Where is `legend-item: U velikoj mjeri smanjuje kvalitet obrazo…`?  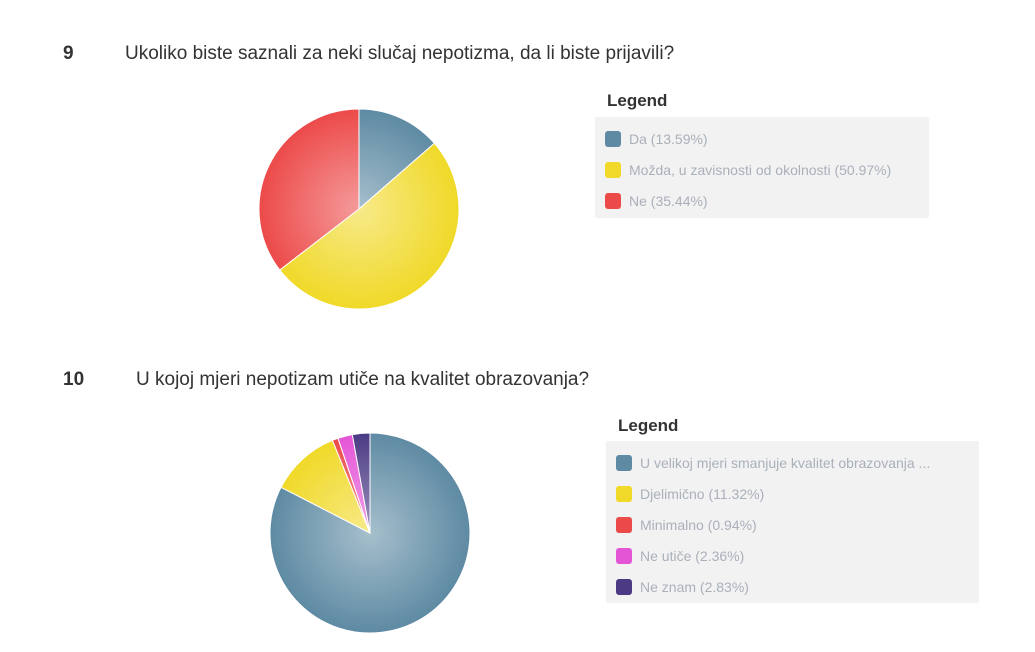 legend-item: U velikoj mjeri smanjuje kvalitet obrazo… is located at coordinates (792, 462).